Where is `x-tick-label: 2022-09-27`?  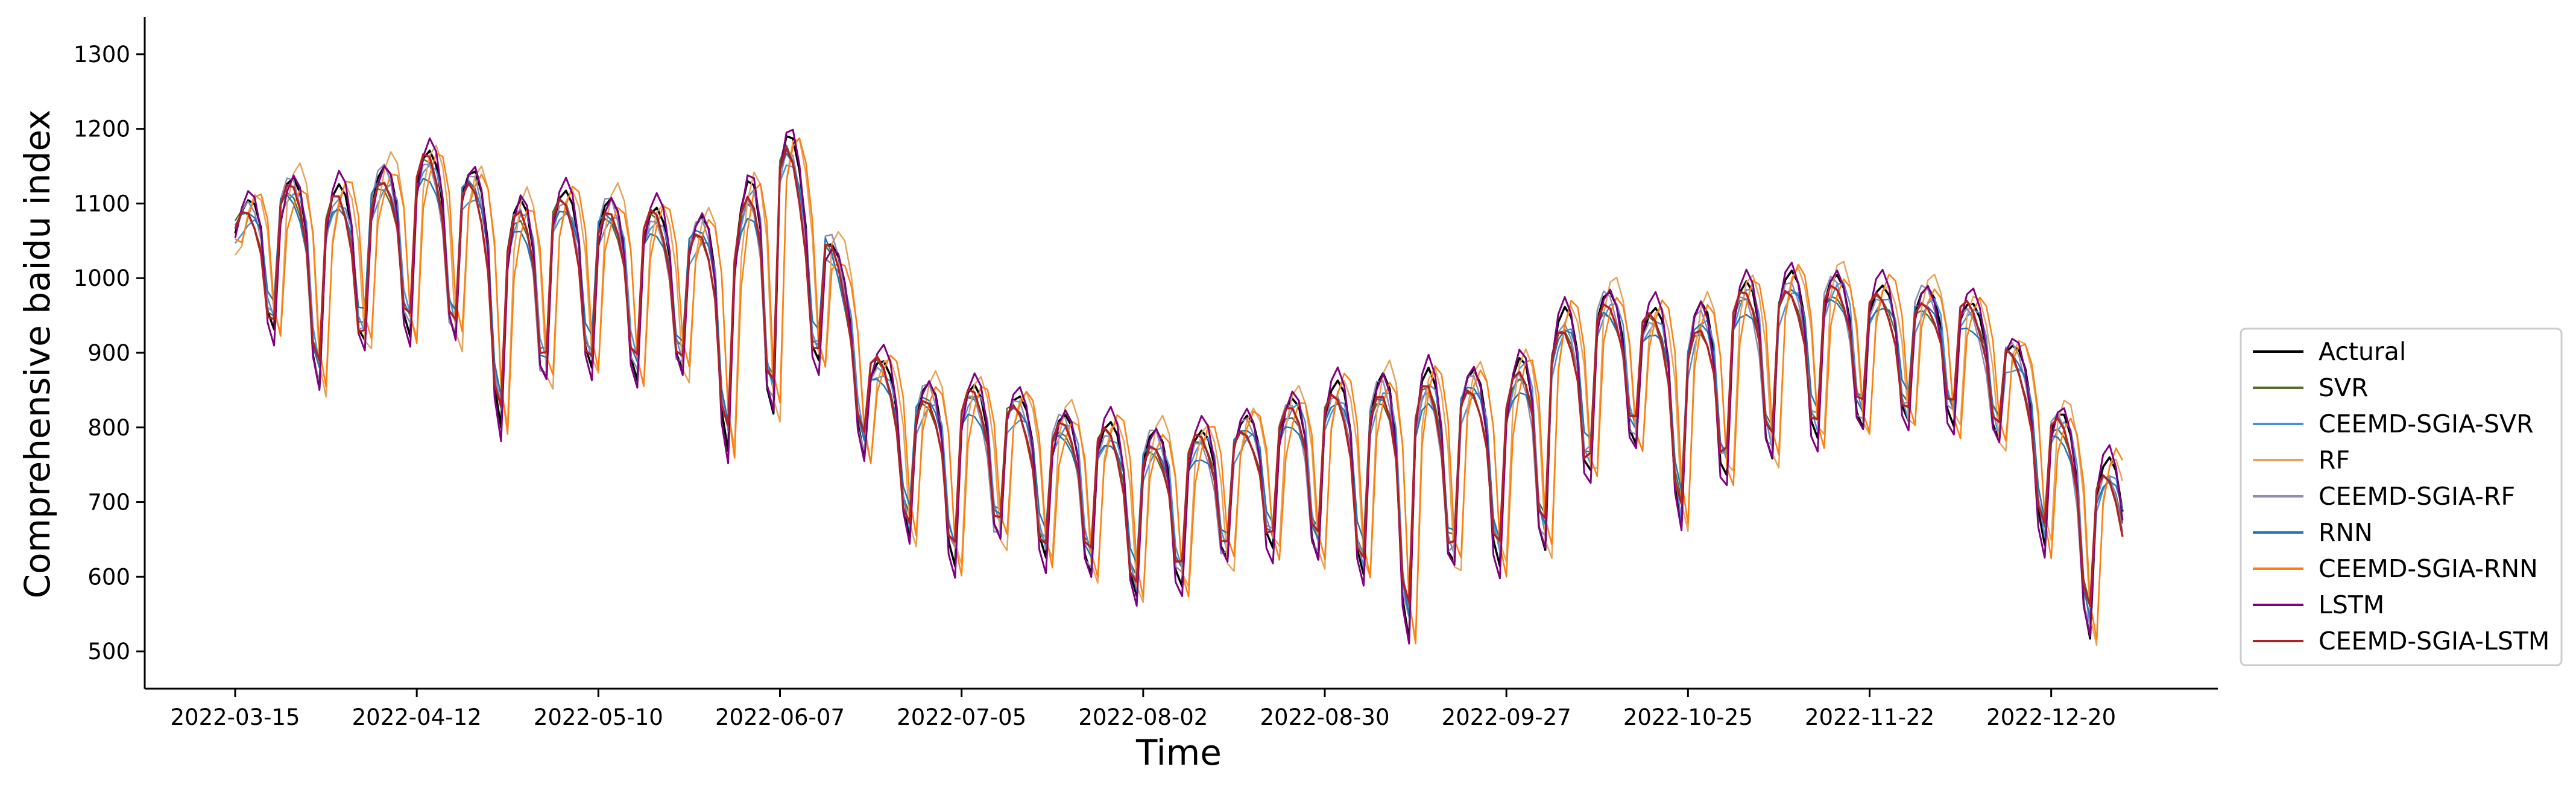 x-tick-label: 2022-09-27 is located at coordinates (1506, 717).